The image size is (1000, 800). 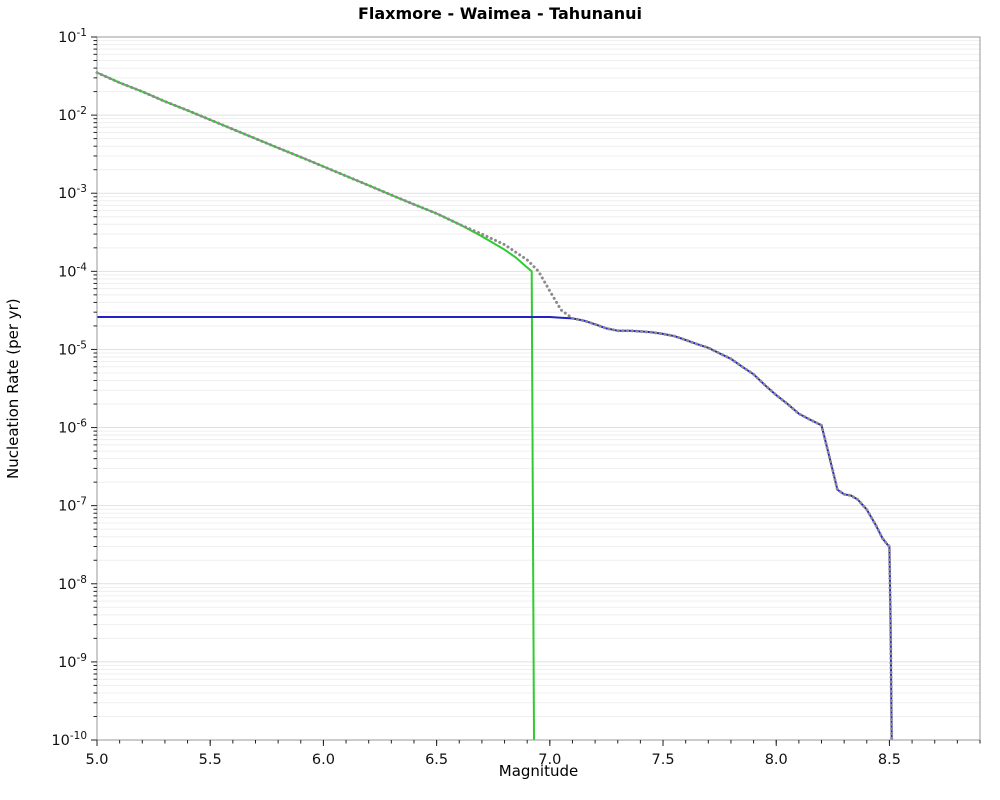 I want to click on x-tick-label: 7.5, so click(x=662, y=760).